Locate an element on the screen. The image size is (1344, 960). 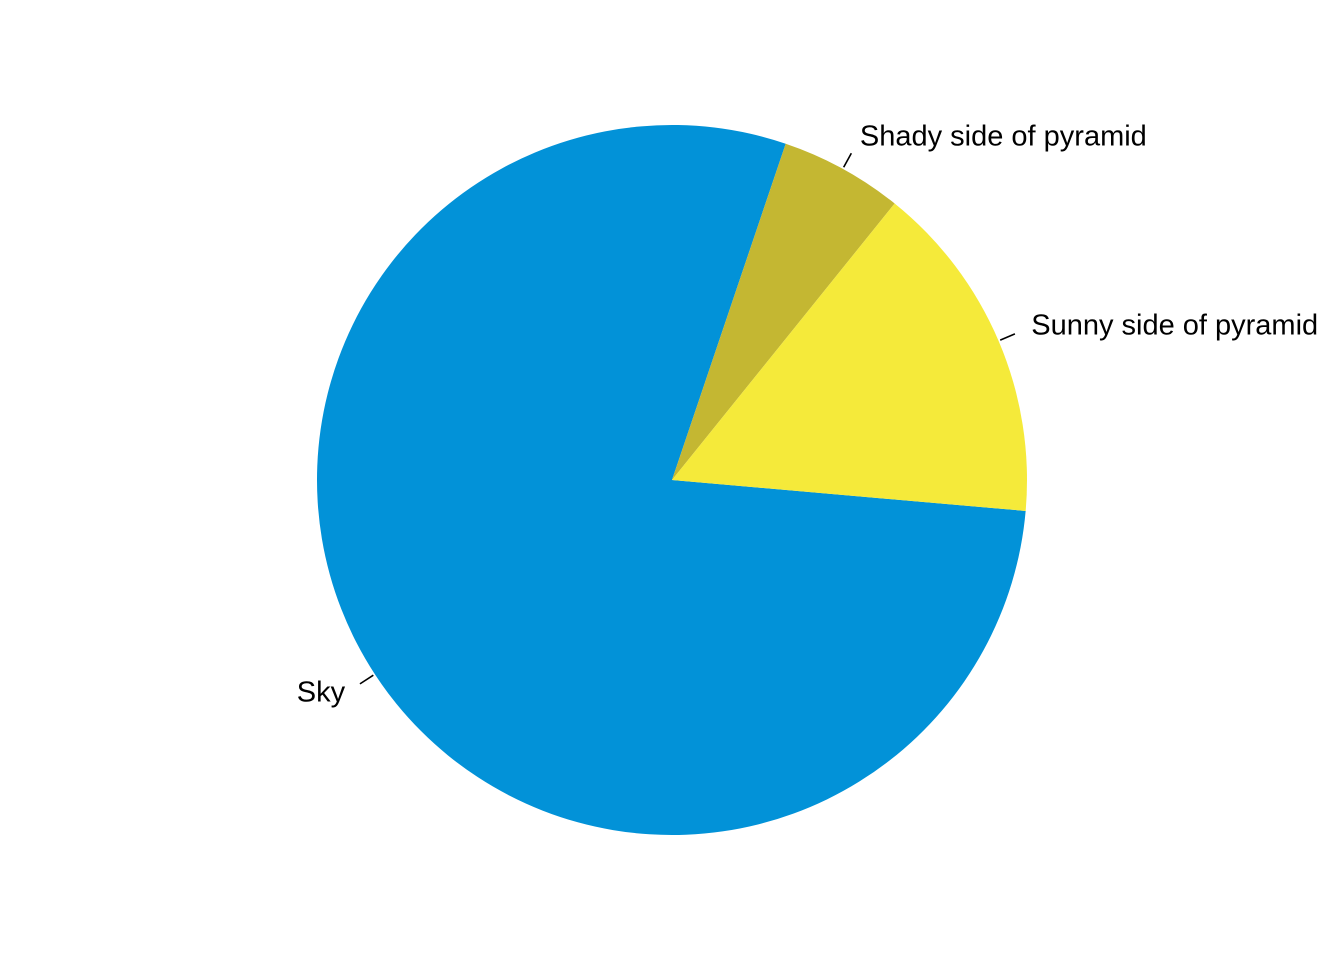
slice-label: Sky is located at coordinates (321, 692).